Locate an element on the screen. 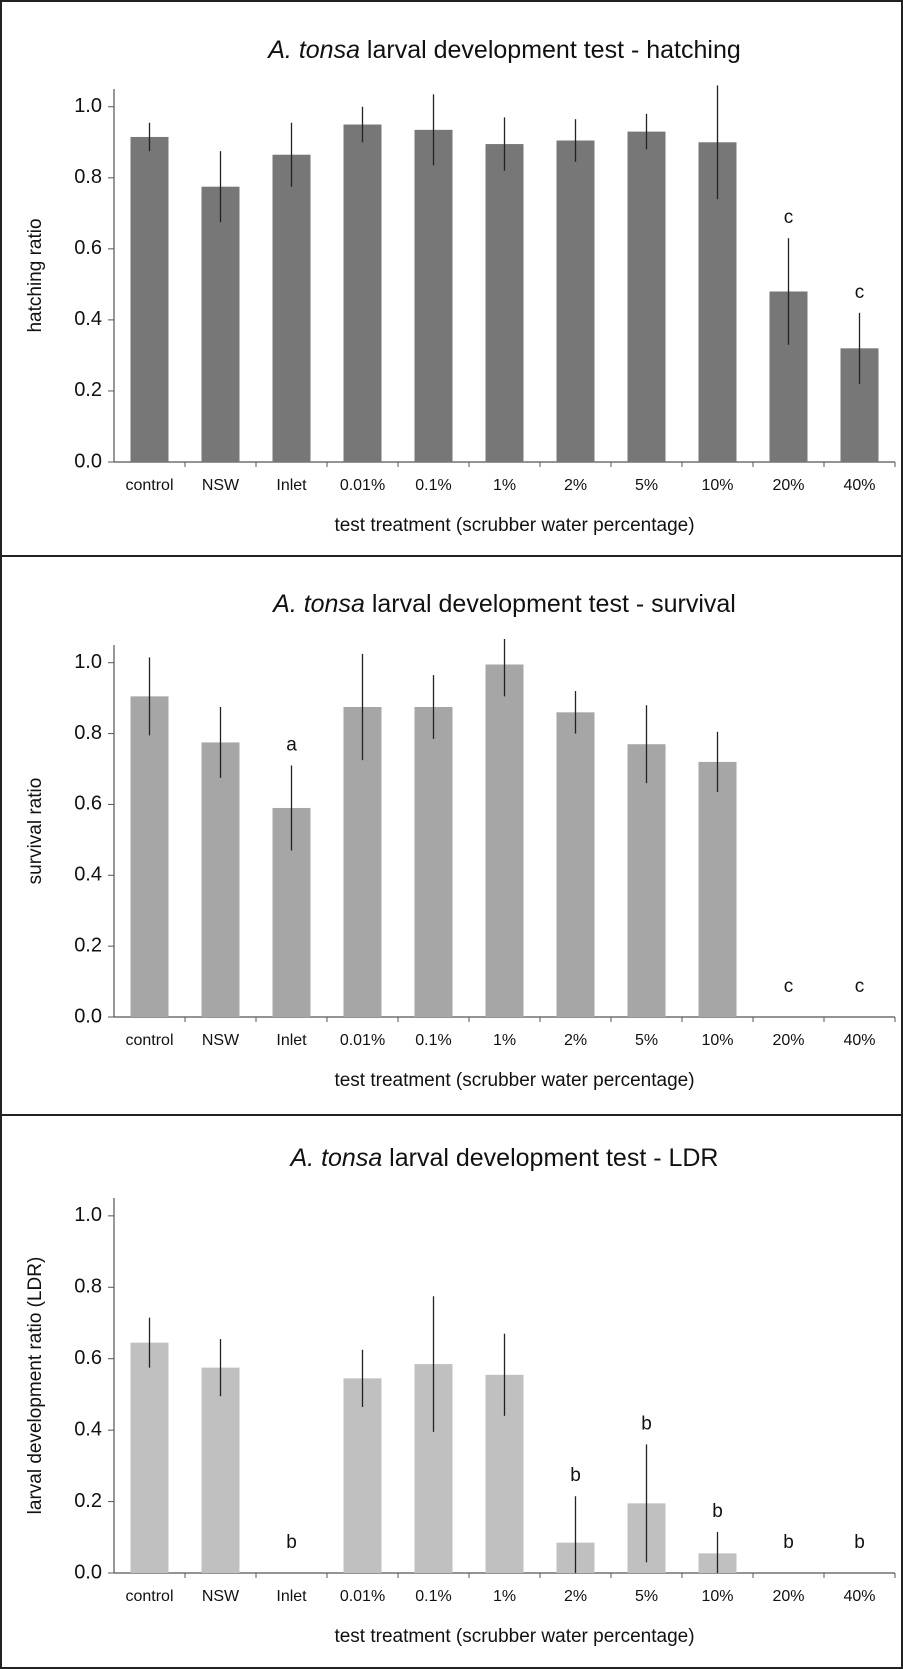 The width and height of the screenshot is (903, 1669). title-text: larval development test - survival is located at coordinates (550, 604).